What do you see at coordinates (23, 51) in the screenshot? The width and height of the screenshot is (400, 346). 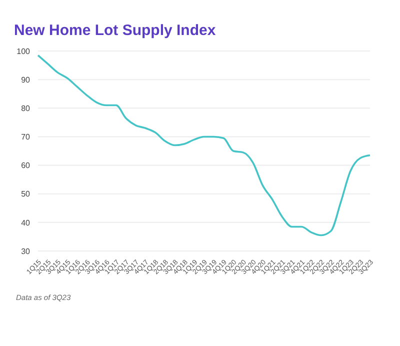 I see `y-tick-label: 100` at bounding box center [23, 51].